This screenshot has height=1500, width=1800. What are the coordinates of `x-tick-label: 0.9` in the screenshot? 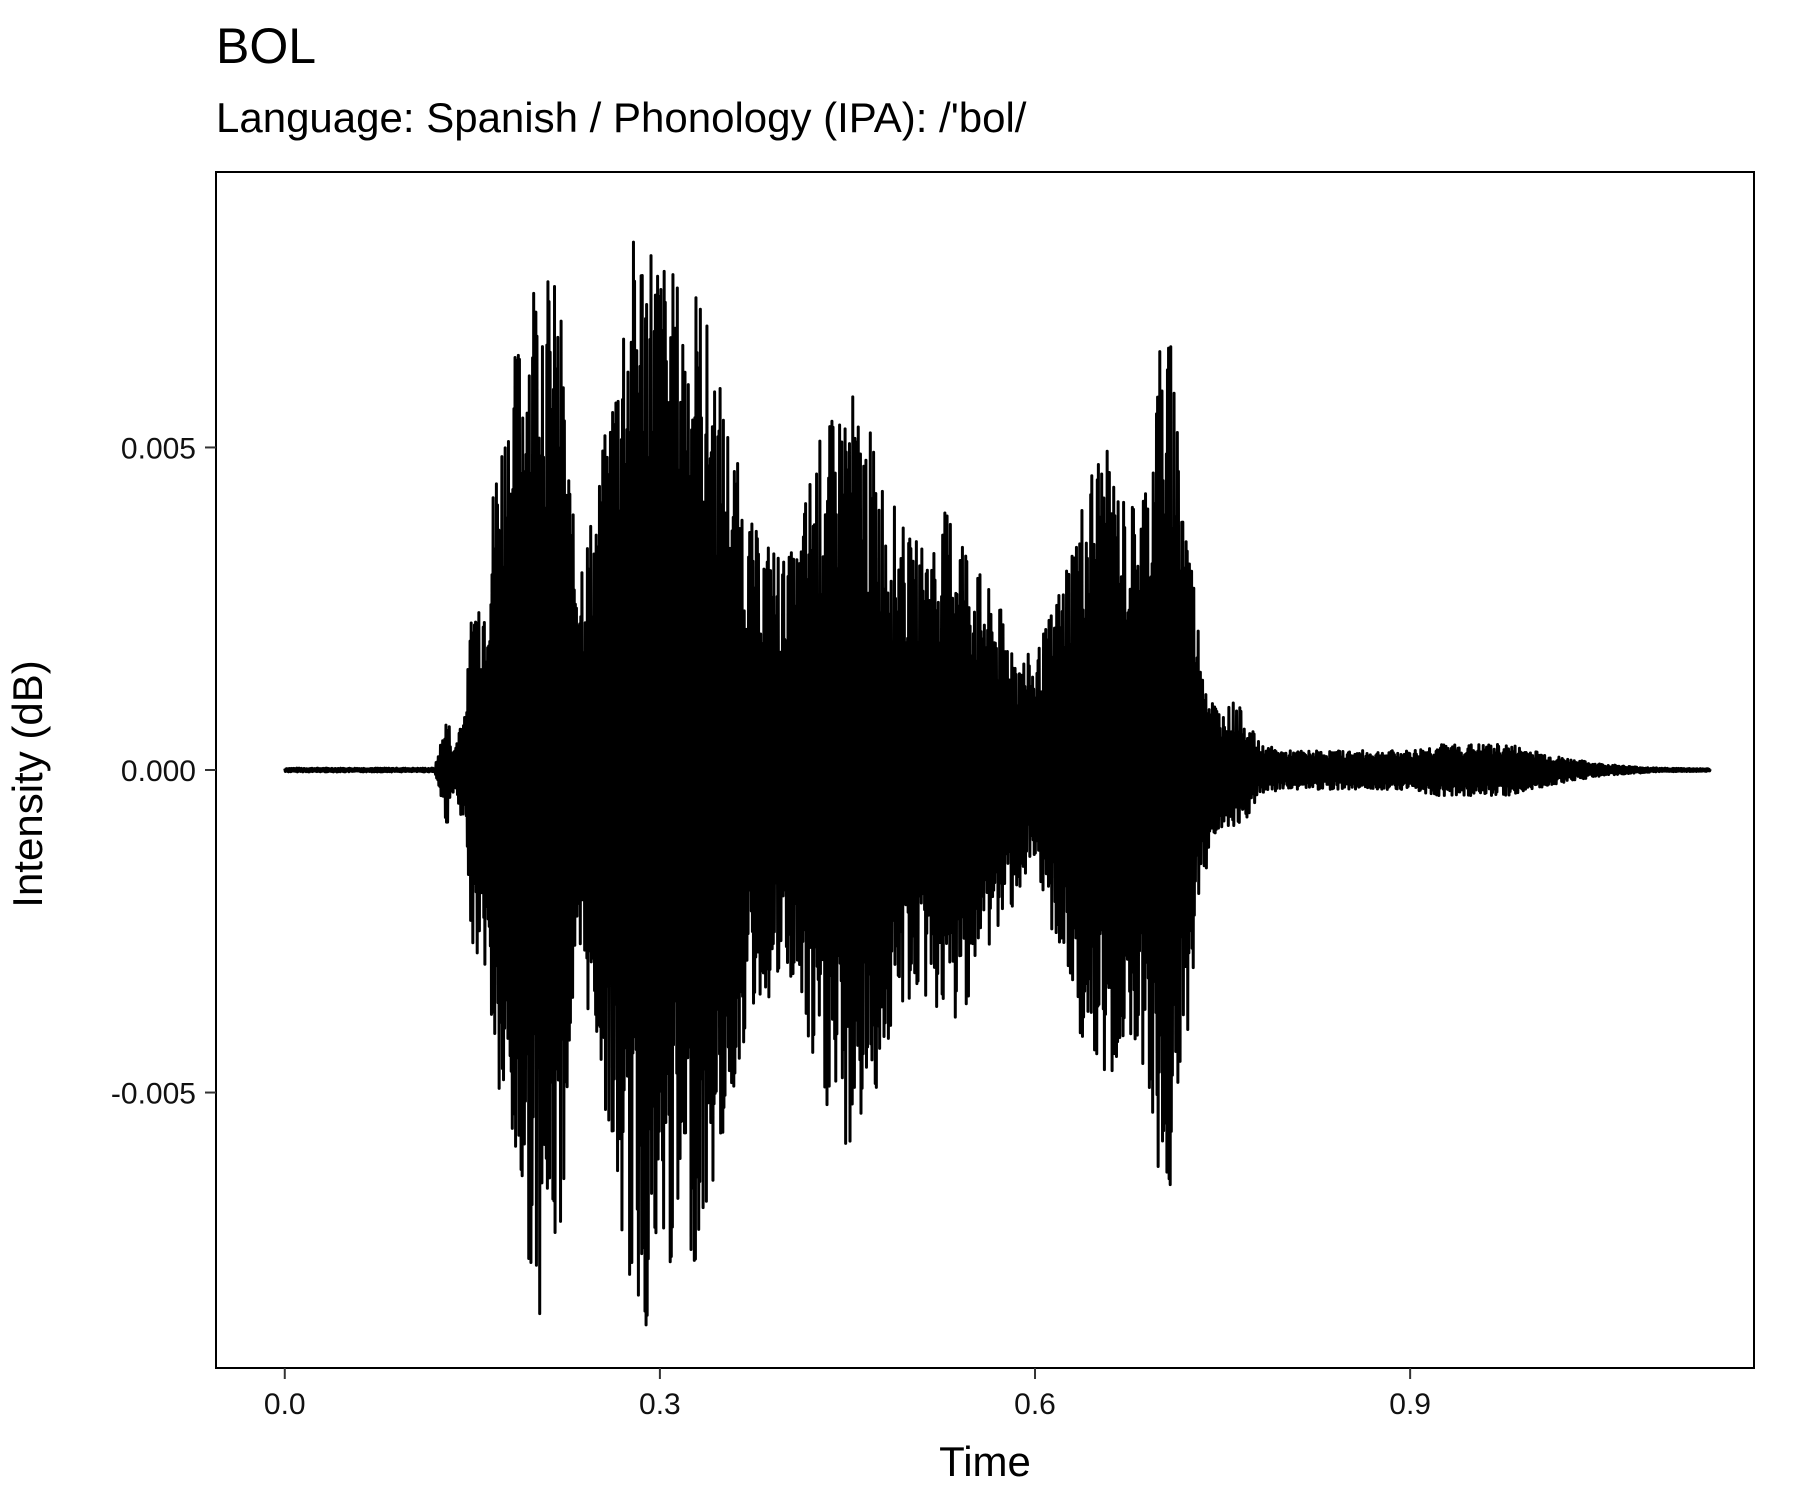 It's located at (1410, 1404).